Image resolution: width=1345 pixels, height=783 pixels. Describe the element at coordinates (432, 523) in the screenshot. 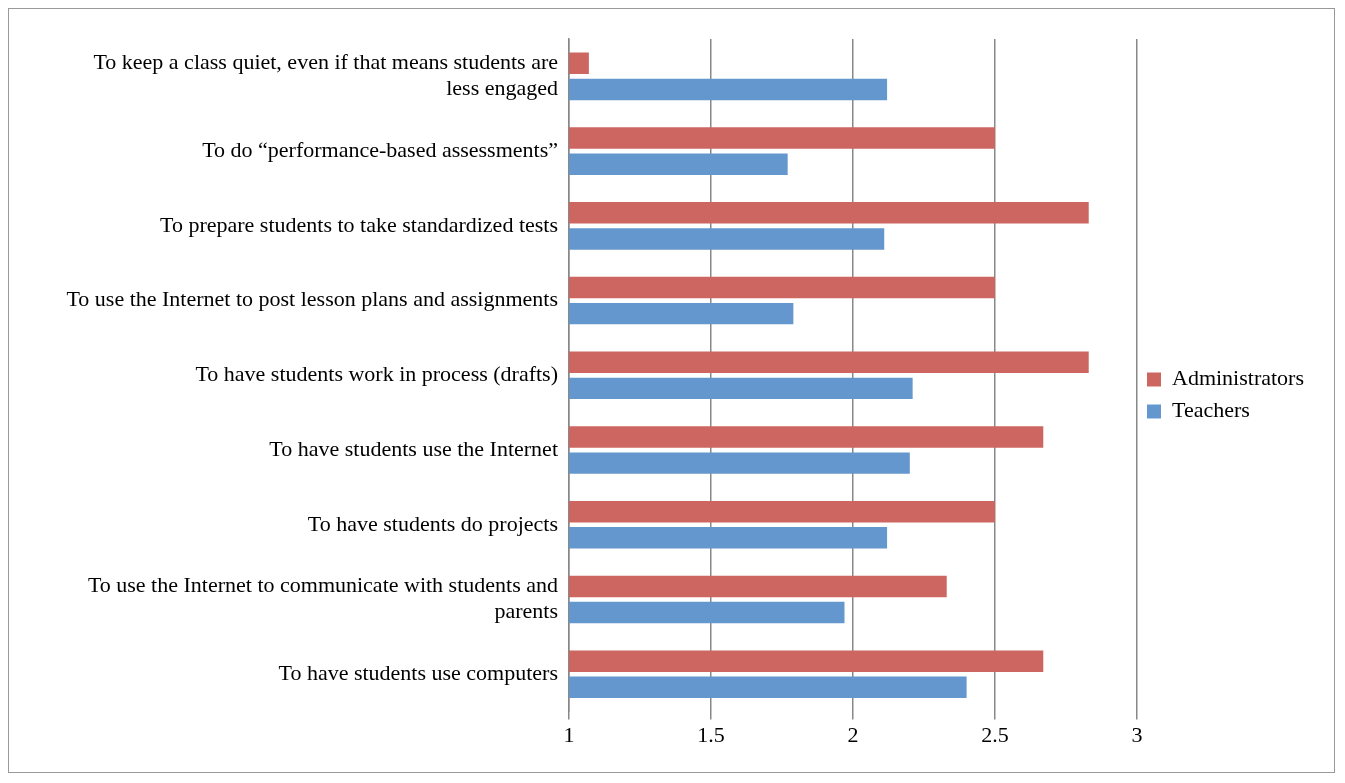

I see `y-tick-label: To have students do projects` at that location.